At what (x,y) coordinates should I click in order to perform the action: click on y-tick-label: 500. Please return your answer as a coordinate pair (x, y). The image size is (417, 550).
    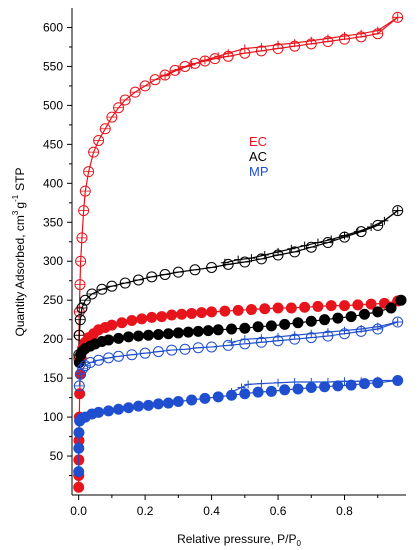
    Looking at the image, I should click on (53, 105).